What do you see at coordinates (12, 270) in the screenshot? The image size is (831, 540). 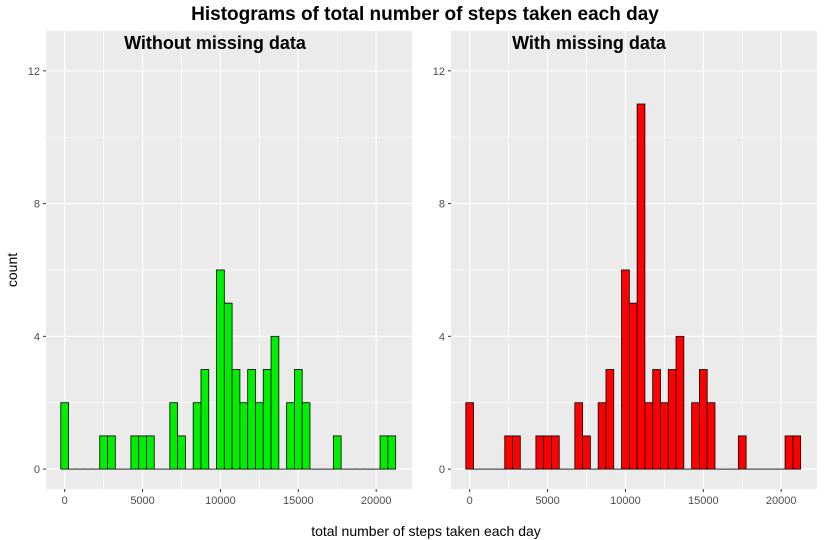 I see `y-axis-label: count` at bounding box center [12, 270].